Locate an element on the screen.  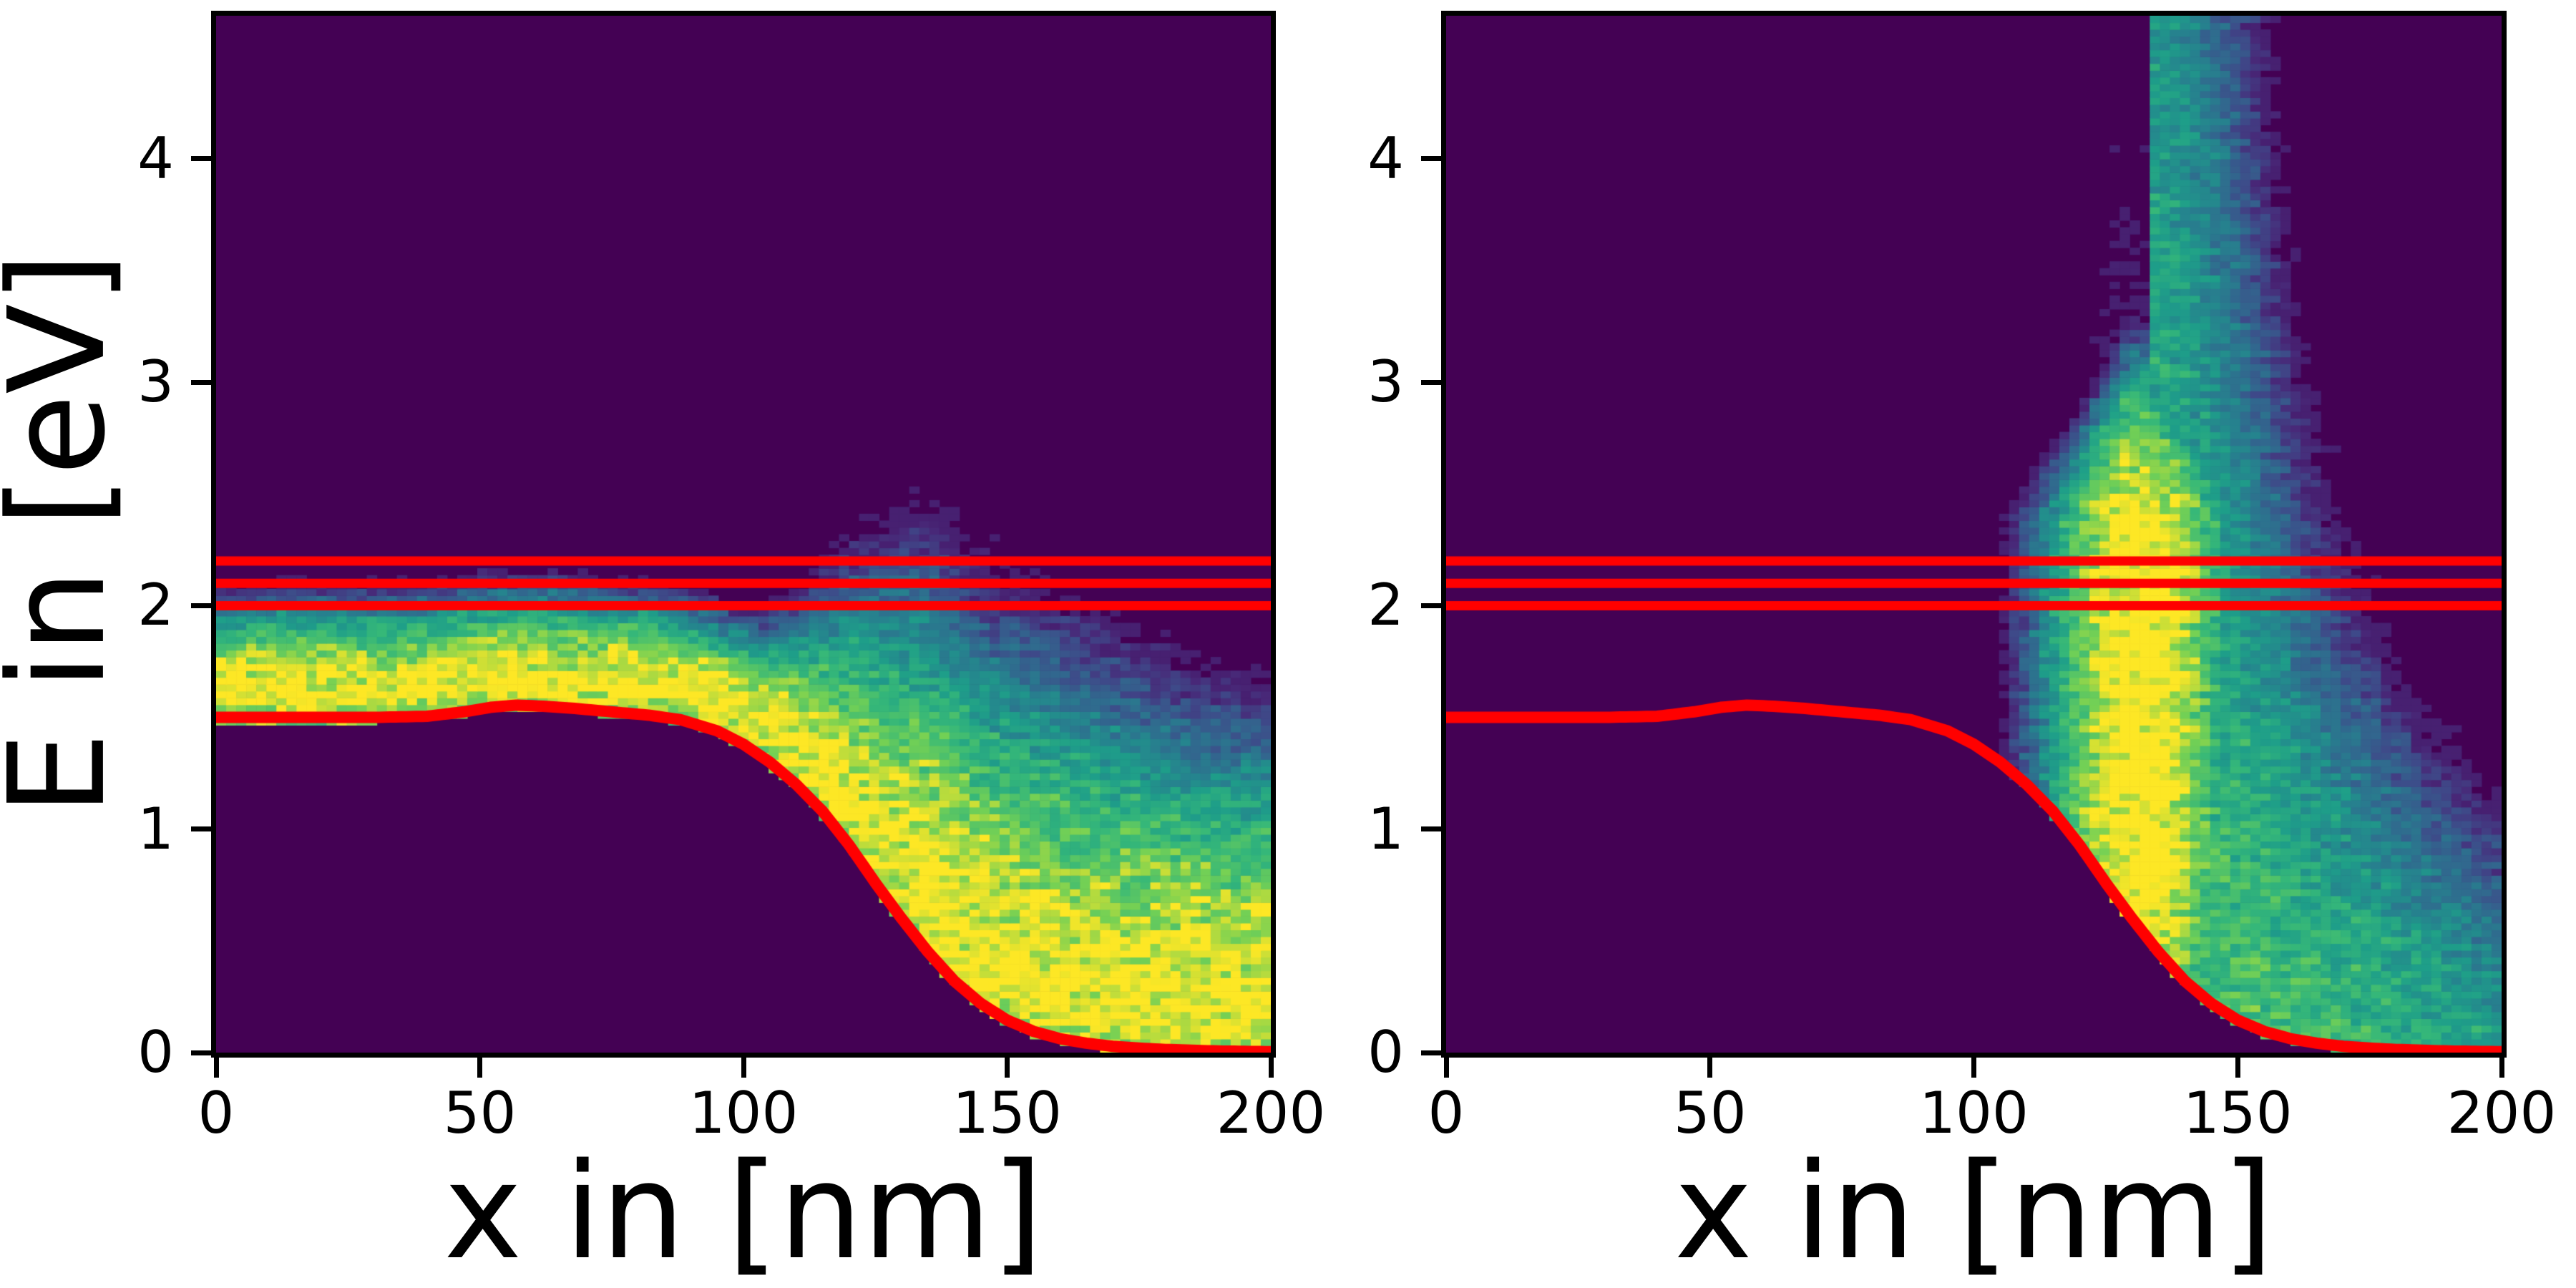
x-tick-label-left-200: 200 is located at coordinates (1271, 1113).